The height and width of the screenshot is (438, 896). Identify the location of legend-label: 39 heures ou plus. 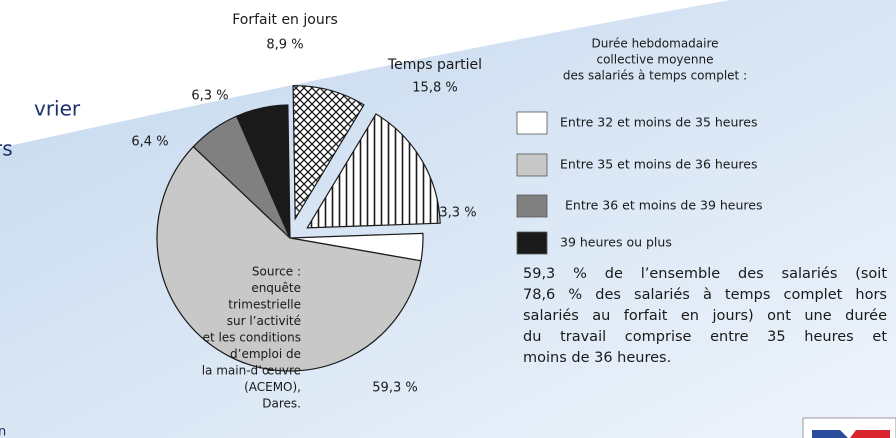
(616, 242).